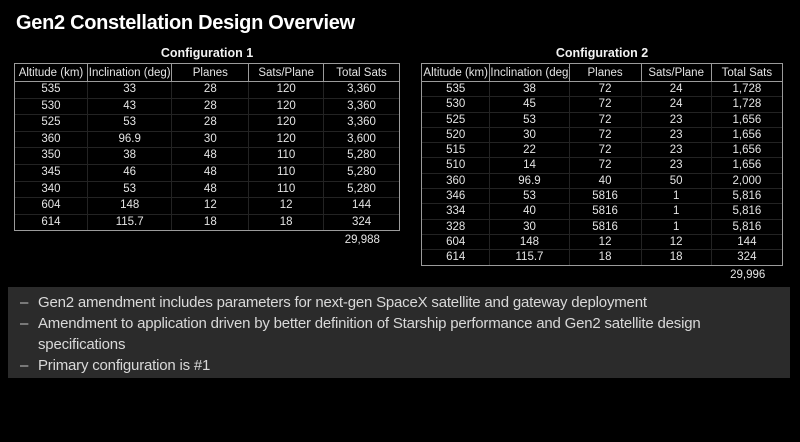  What do you see at coordinates (602, 105) in the screenshot?
I see `table-row: 530 45 72 24 1,728` at bounding box center [602, 105].